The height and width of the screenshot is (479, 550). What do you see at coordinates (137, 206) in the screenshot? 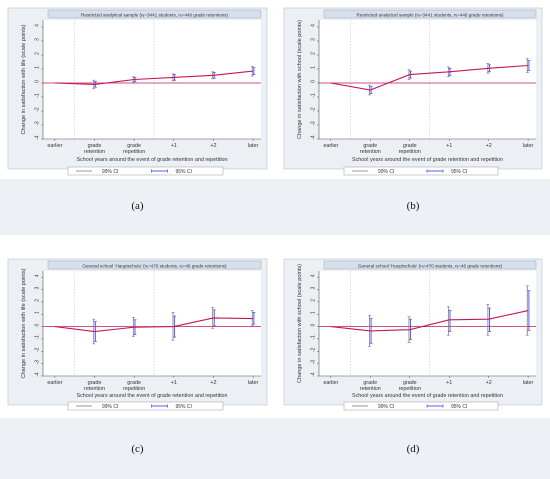
I see `panel-caption: (a)` at bounding box center [137, 206].